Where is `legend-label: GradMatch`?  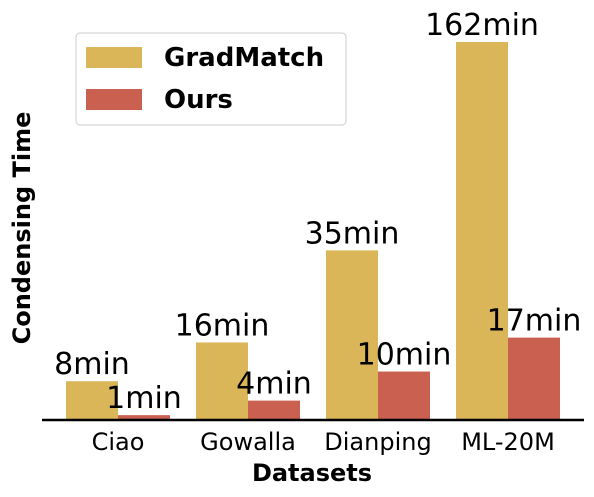
legend-label: GradMatch is located at coordinates (244, 58).